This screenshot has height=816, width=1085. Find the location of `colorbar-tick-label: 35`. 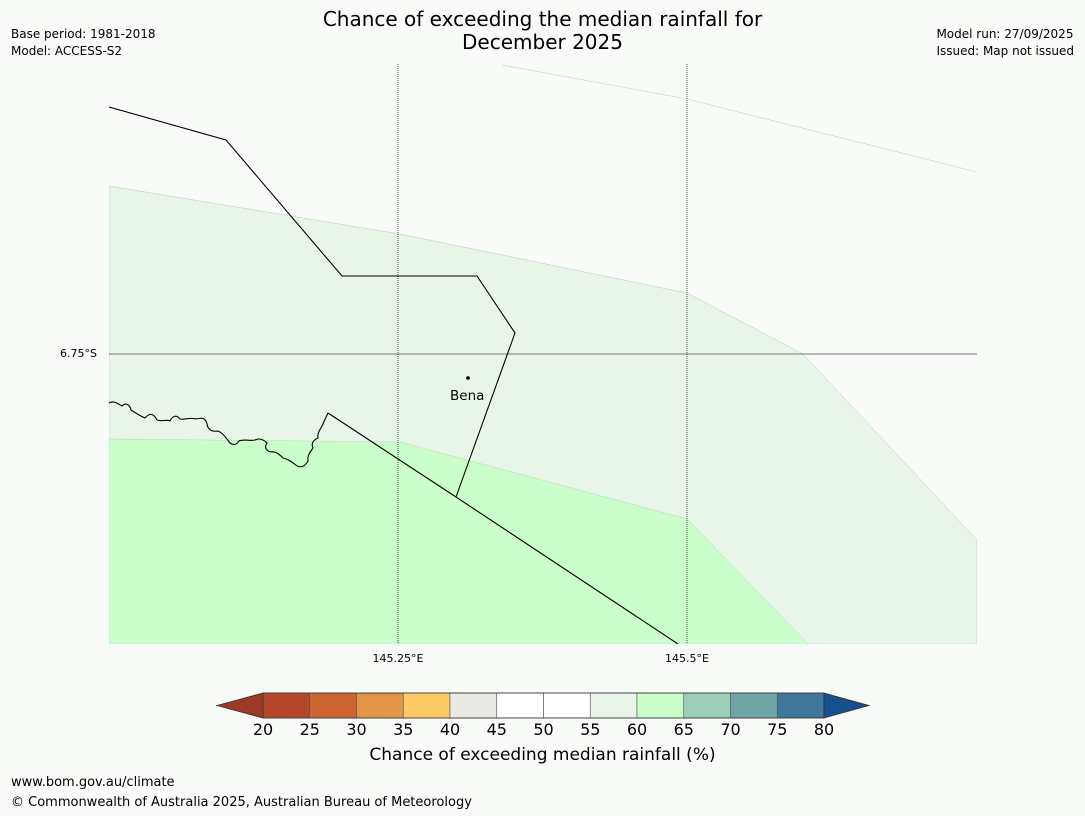

colorbar-tick-label: 35 is located at coordinates (403, 729).